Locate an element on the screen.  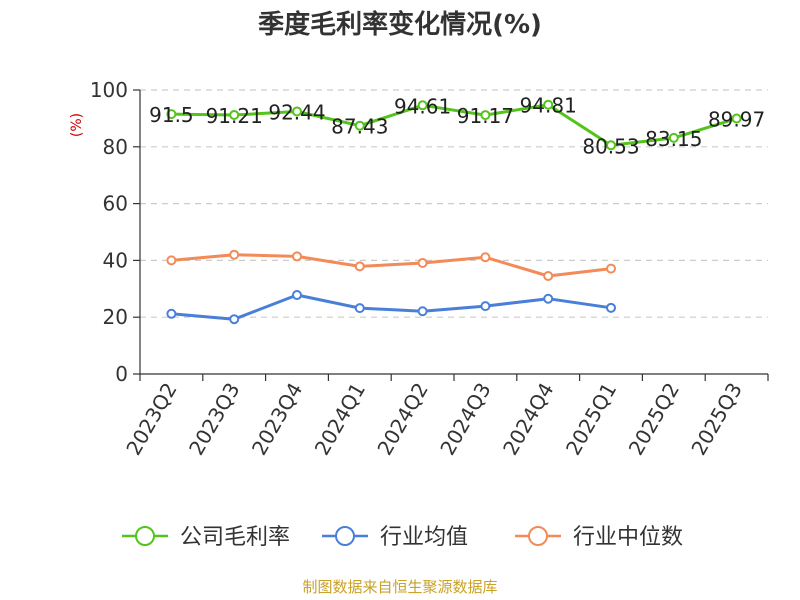
data-label: 89.97 is located at coordinates (736, 119).